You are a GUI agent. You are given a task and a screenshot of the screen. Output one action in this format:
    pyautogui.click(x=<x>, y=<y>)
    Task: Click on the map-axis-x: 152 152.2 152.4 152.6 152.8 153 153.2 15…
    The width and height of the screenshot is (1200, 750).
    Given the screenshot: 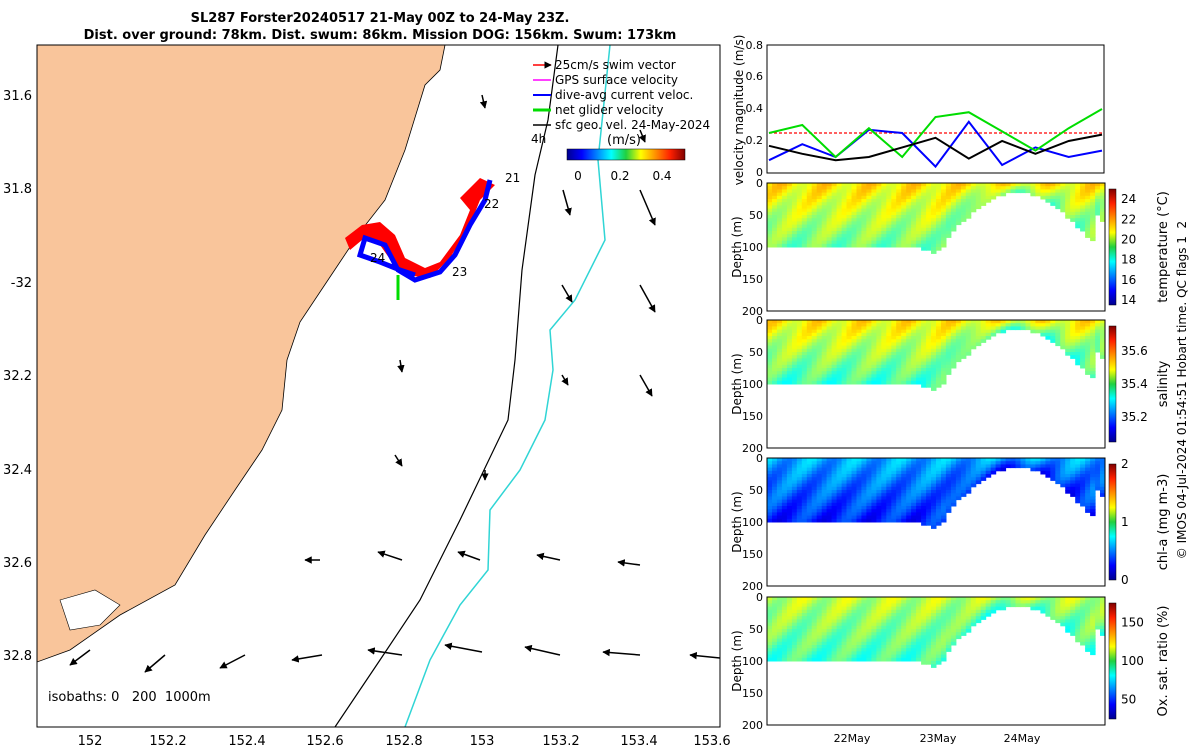 What is the action you would take?
    pyautogui.click(x=404, y=741)
    